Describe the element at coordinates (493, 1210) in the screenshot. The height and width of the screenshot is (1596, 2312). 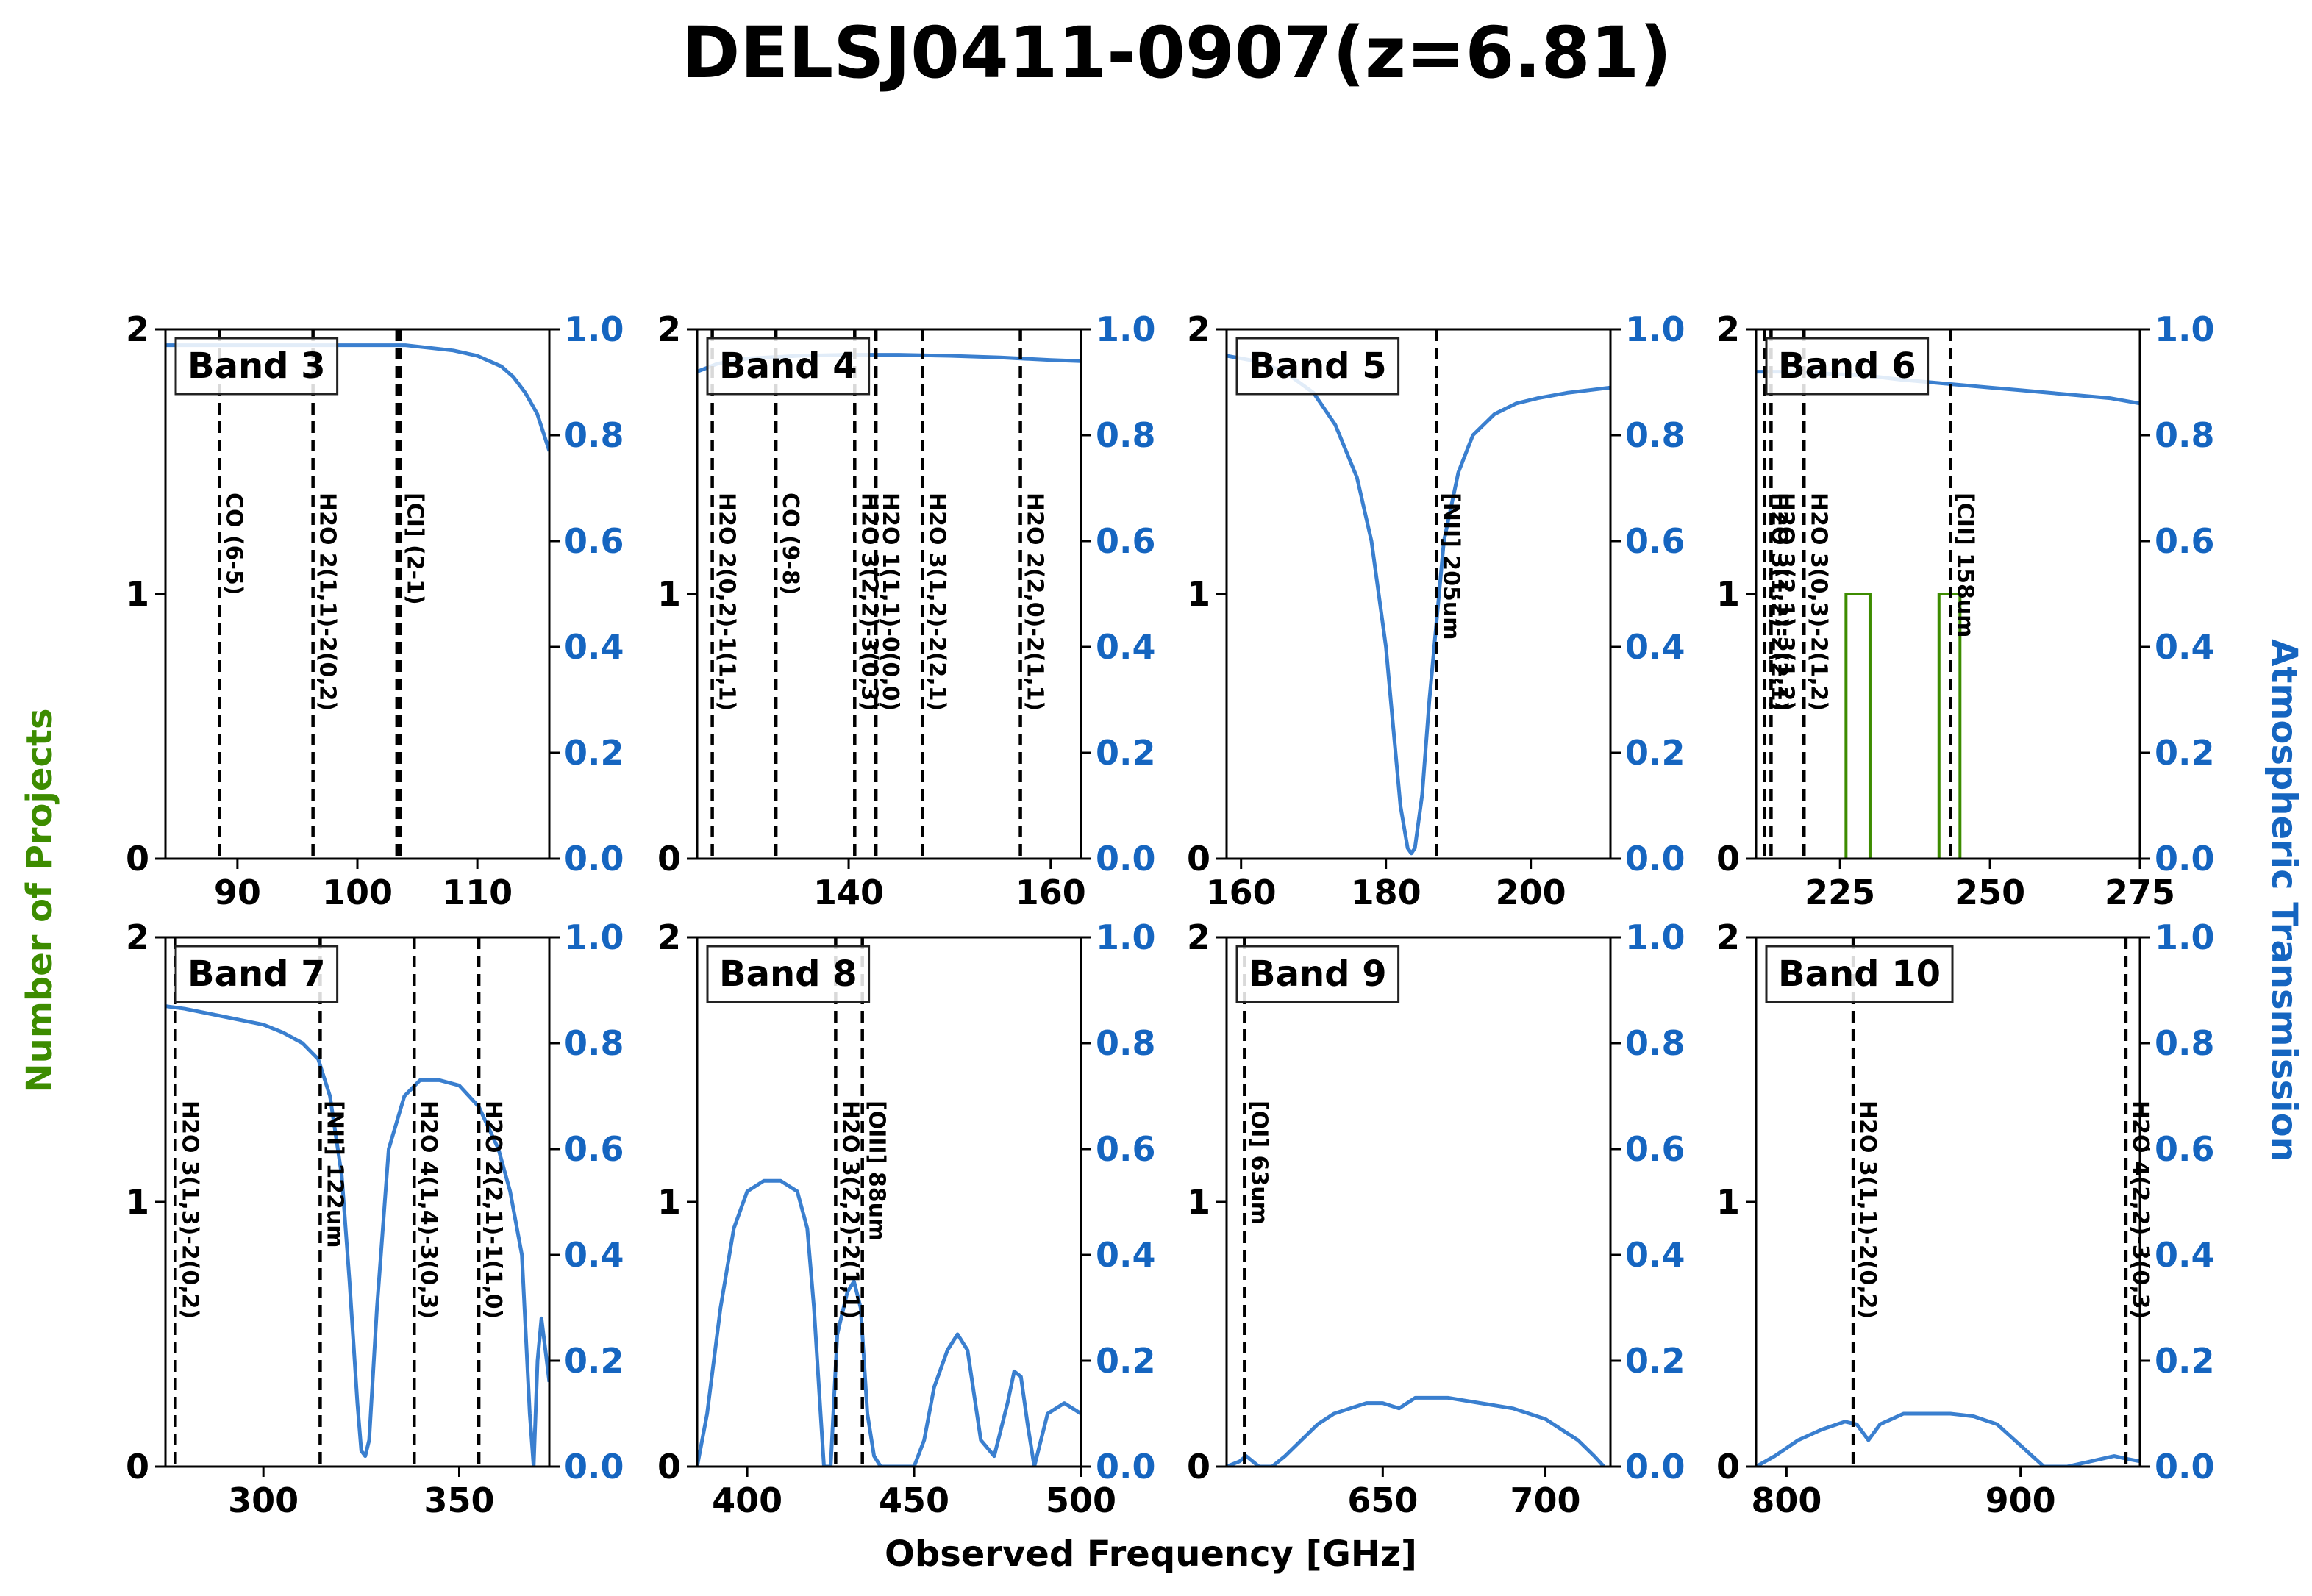
I see `spectral-line-label: H2O 2(2,1)-1(1,0)` at that location.